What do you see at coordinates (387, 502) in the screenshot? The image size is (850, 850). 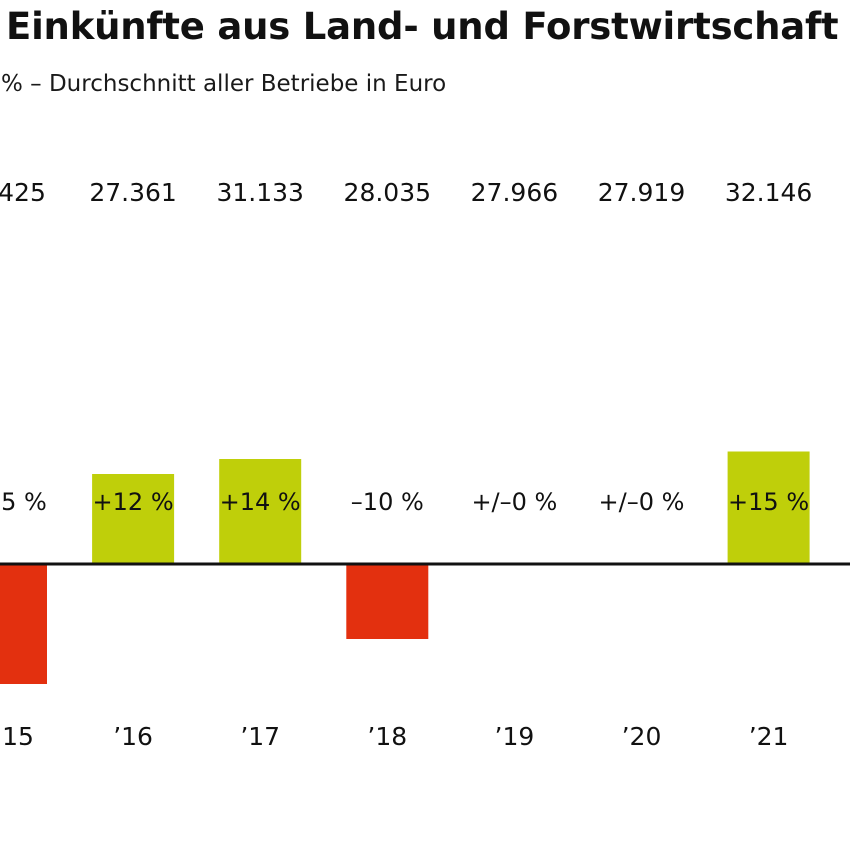 I see `change-label-3: –10 %` at bounding box center [387, 502].